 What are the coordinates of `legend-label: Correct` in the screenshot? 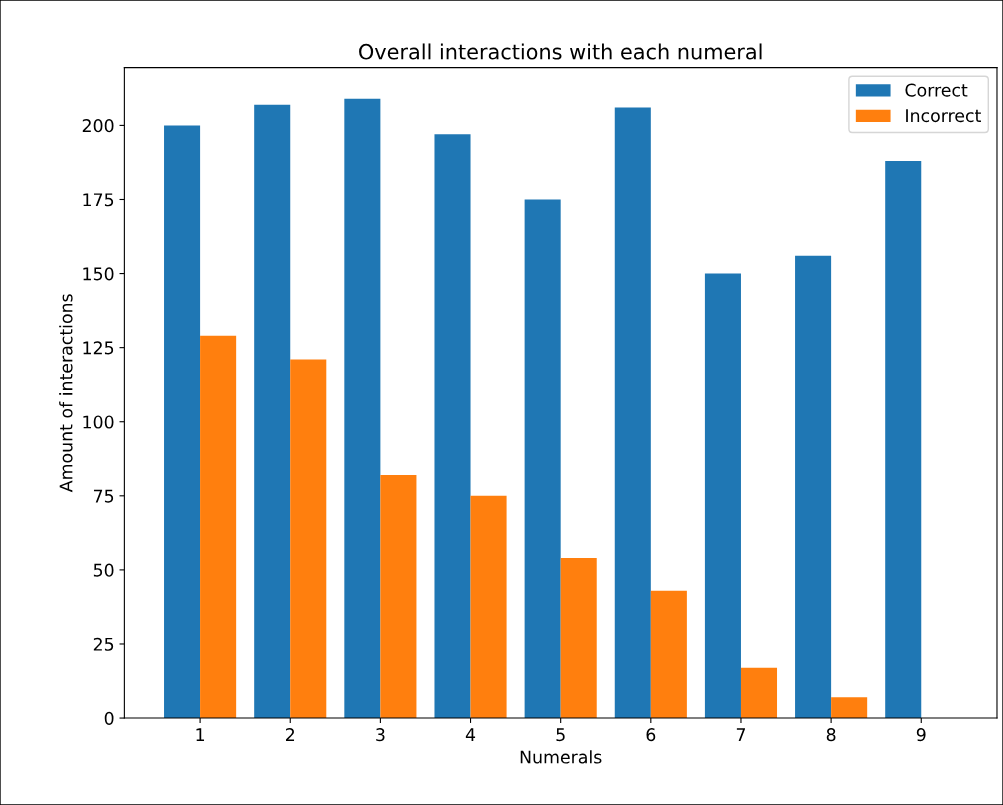 It's located at (936, 90).